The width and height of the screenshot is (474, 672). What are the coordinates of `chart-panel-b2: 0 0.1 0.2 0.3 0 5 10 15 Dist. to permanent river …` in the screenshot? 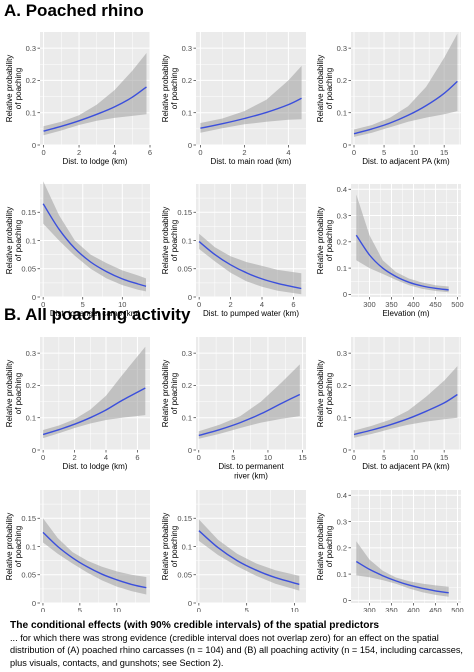 It's located at (234, 409).